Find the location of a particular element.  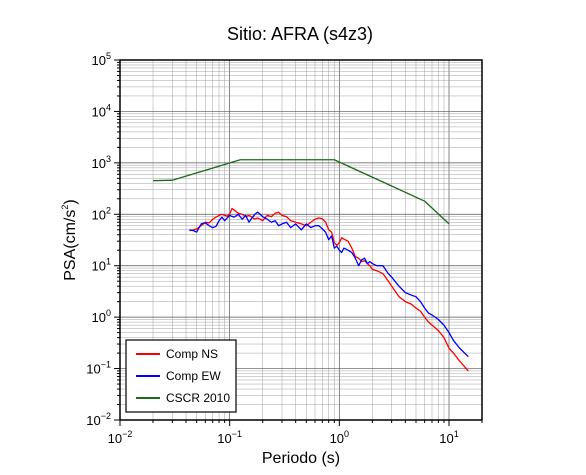

legend-label-2: CSCR 2010 is located at coordinates (198, 398).